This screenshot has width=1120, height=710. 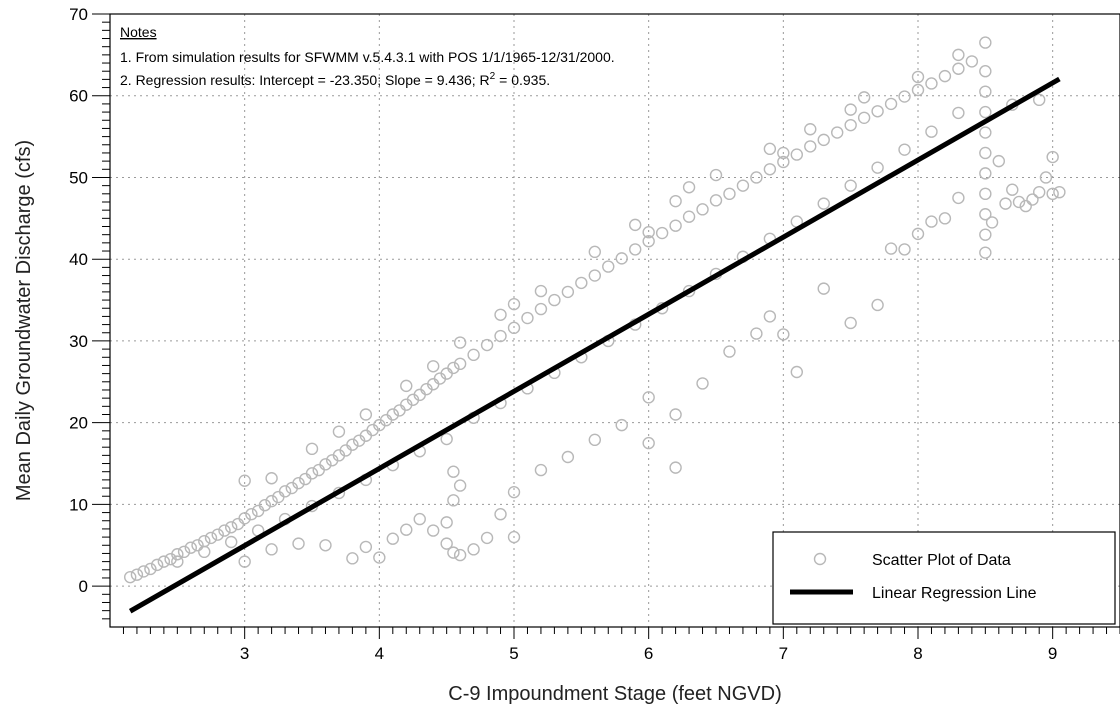 What do you see at coordinates (1052, 653) in the screenshot?
I see `x-tick-label: 9` at bounding box center [1052, 653].